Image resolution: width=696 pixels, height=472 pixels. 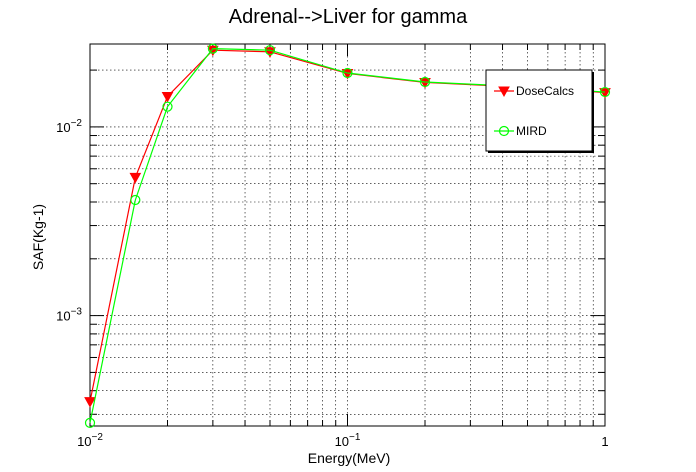 I want to click on y-tick-label: 10⁻², so click(x=69, y=126).